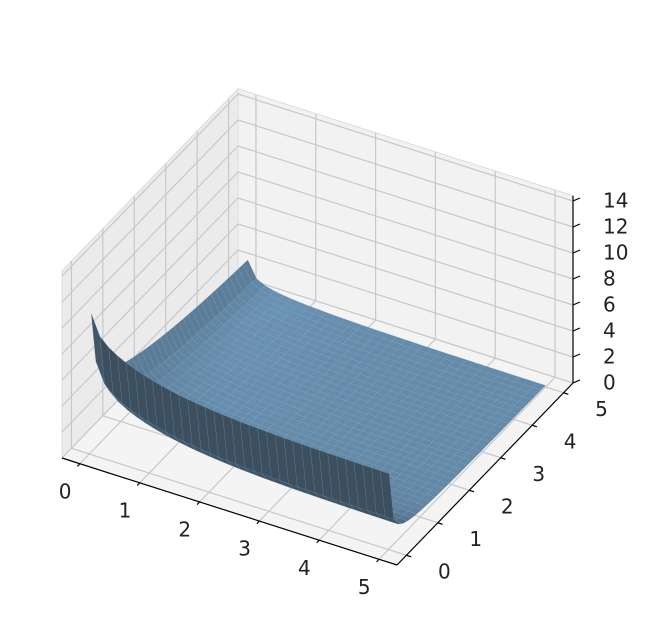  I want to click on z-tick-label: 12, so click(615, 227).